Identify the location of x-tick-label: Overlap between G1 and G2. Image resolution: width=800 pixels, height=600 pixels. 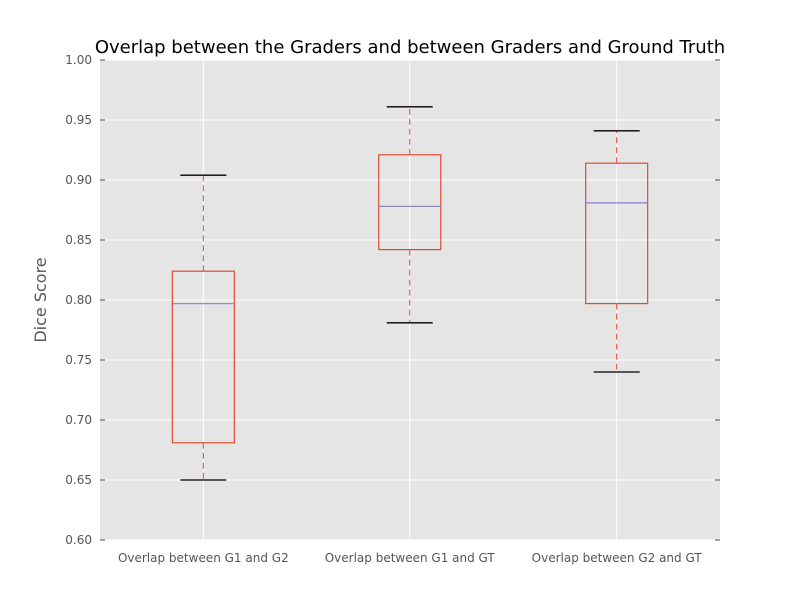
(203, 558).